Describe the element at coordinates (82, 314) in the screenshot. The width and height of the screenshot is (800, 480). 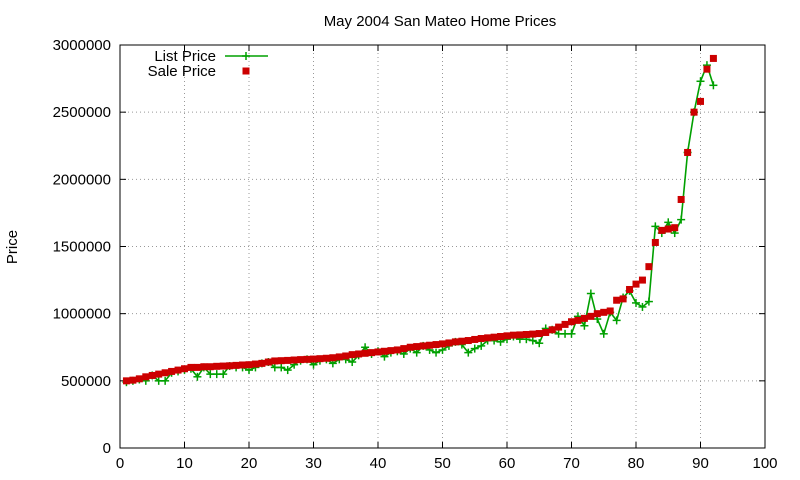
I see `y-tick-label: 1000000` at that location.